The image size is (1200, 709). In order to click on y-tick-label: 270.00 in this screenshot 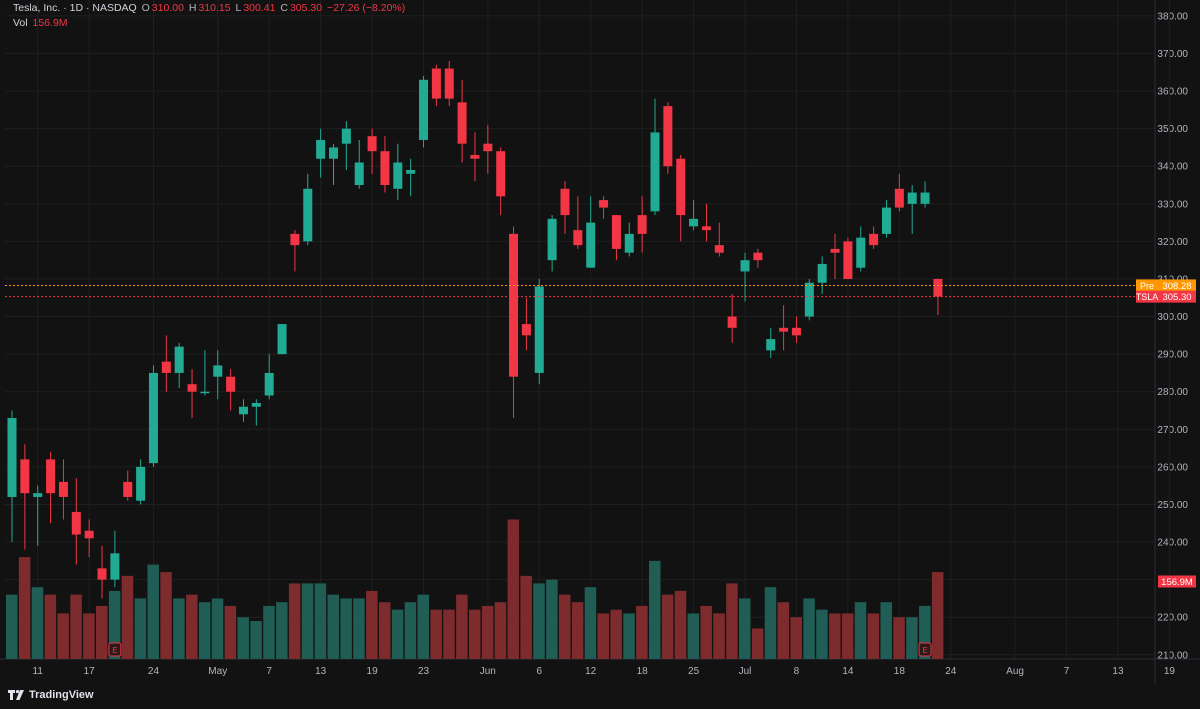, I will do `click(1172, 430)`.